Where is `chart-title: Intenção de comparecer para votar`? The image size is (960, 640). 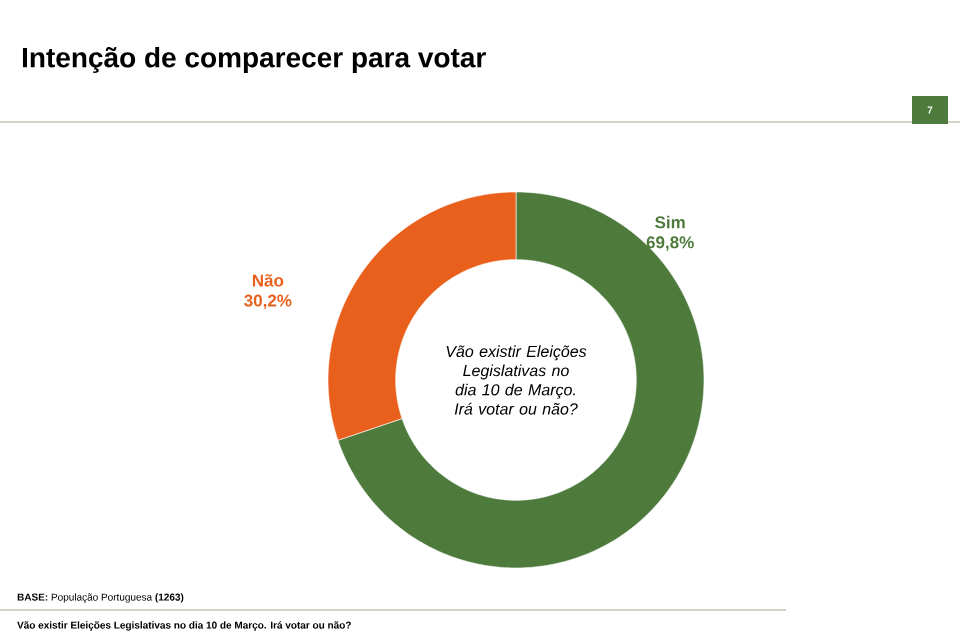 chart-title: Intenção de comparecer para votar is located at coordinates (254, 60).